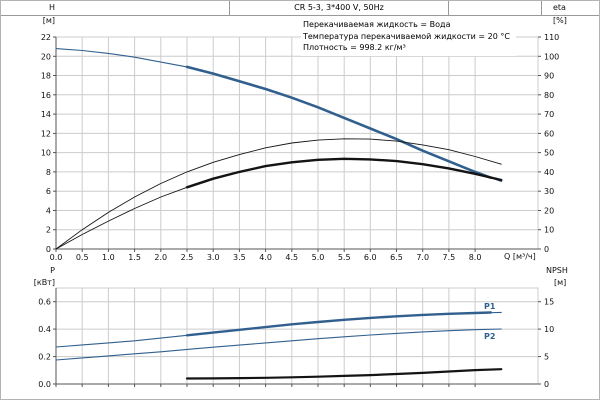 The width and height of the screenshot is (600, 400). Describe the element at coordinates (551, 56) in the screenshot. I see `ytick-right-label: 100` at that location.